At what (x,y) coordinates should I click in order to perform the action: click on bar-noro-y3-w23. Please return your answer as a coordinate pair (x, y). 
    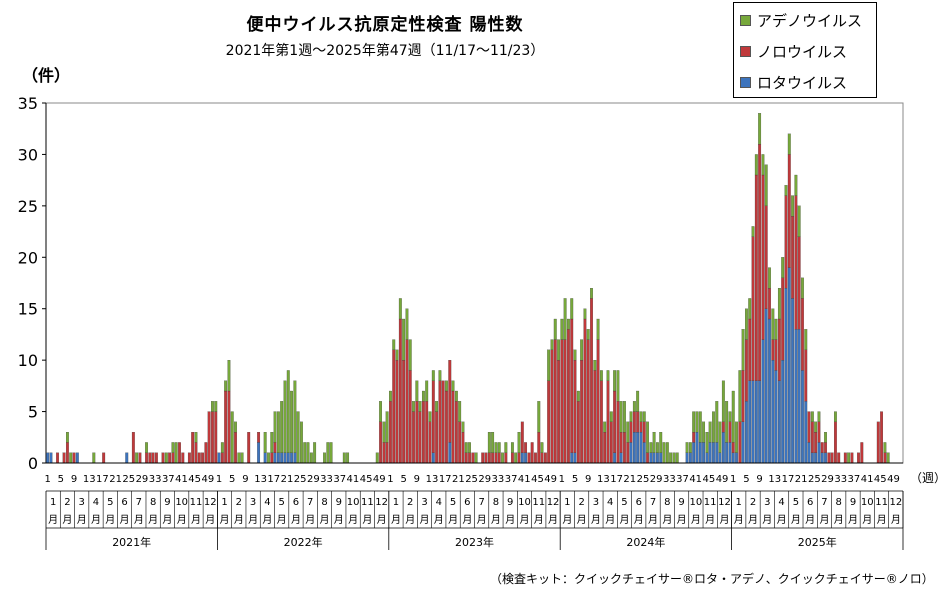
    Looking at the image, I should click on (463, 448).